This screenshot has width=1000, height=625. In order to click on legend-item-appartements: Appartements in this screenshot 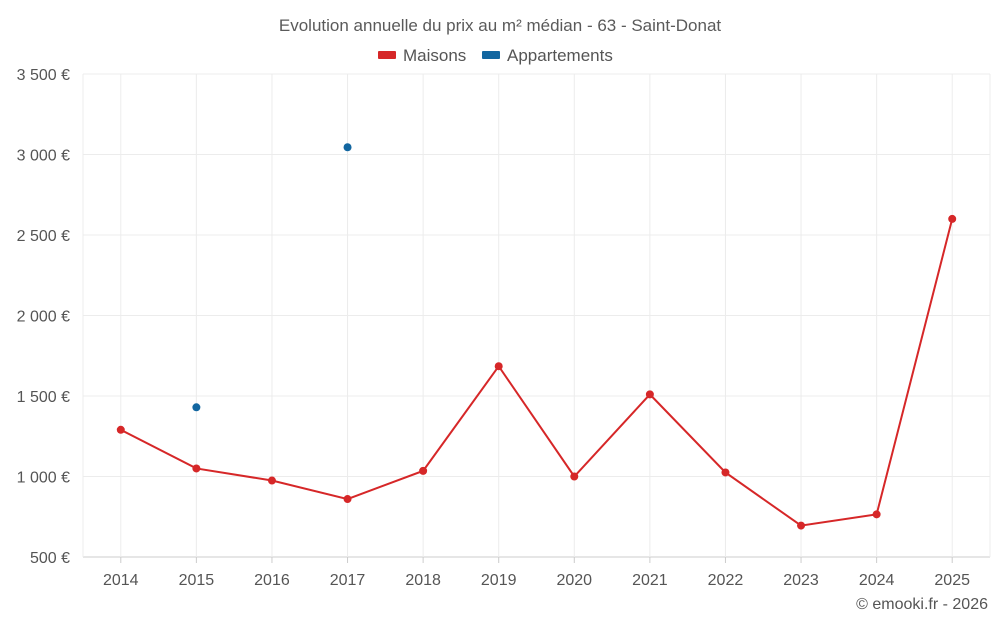, I will do `click(547, 55)`.